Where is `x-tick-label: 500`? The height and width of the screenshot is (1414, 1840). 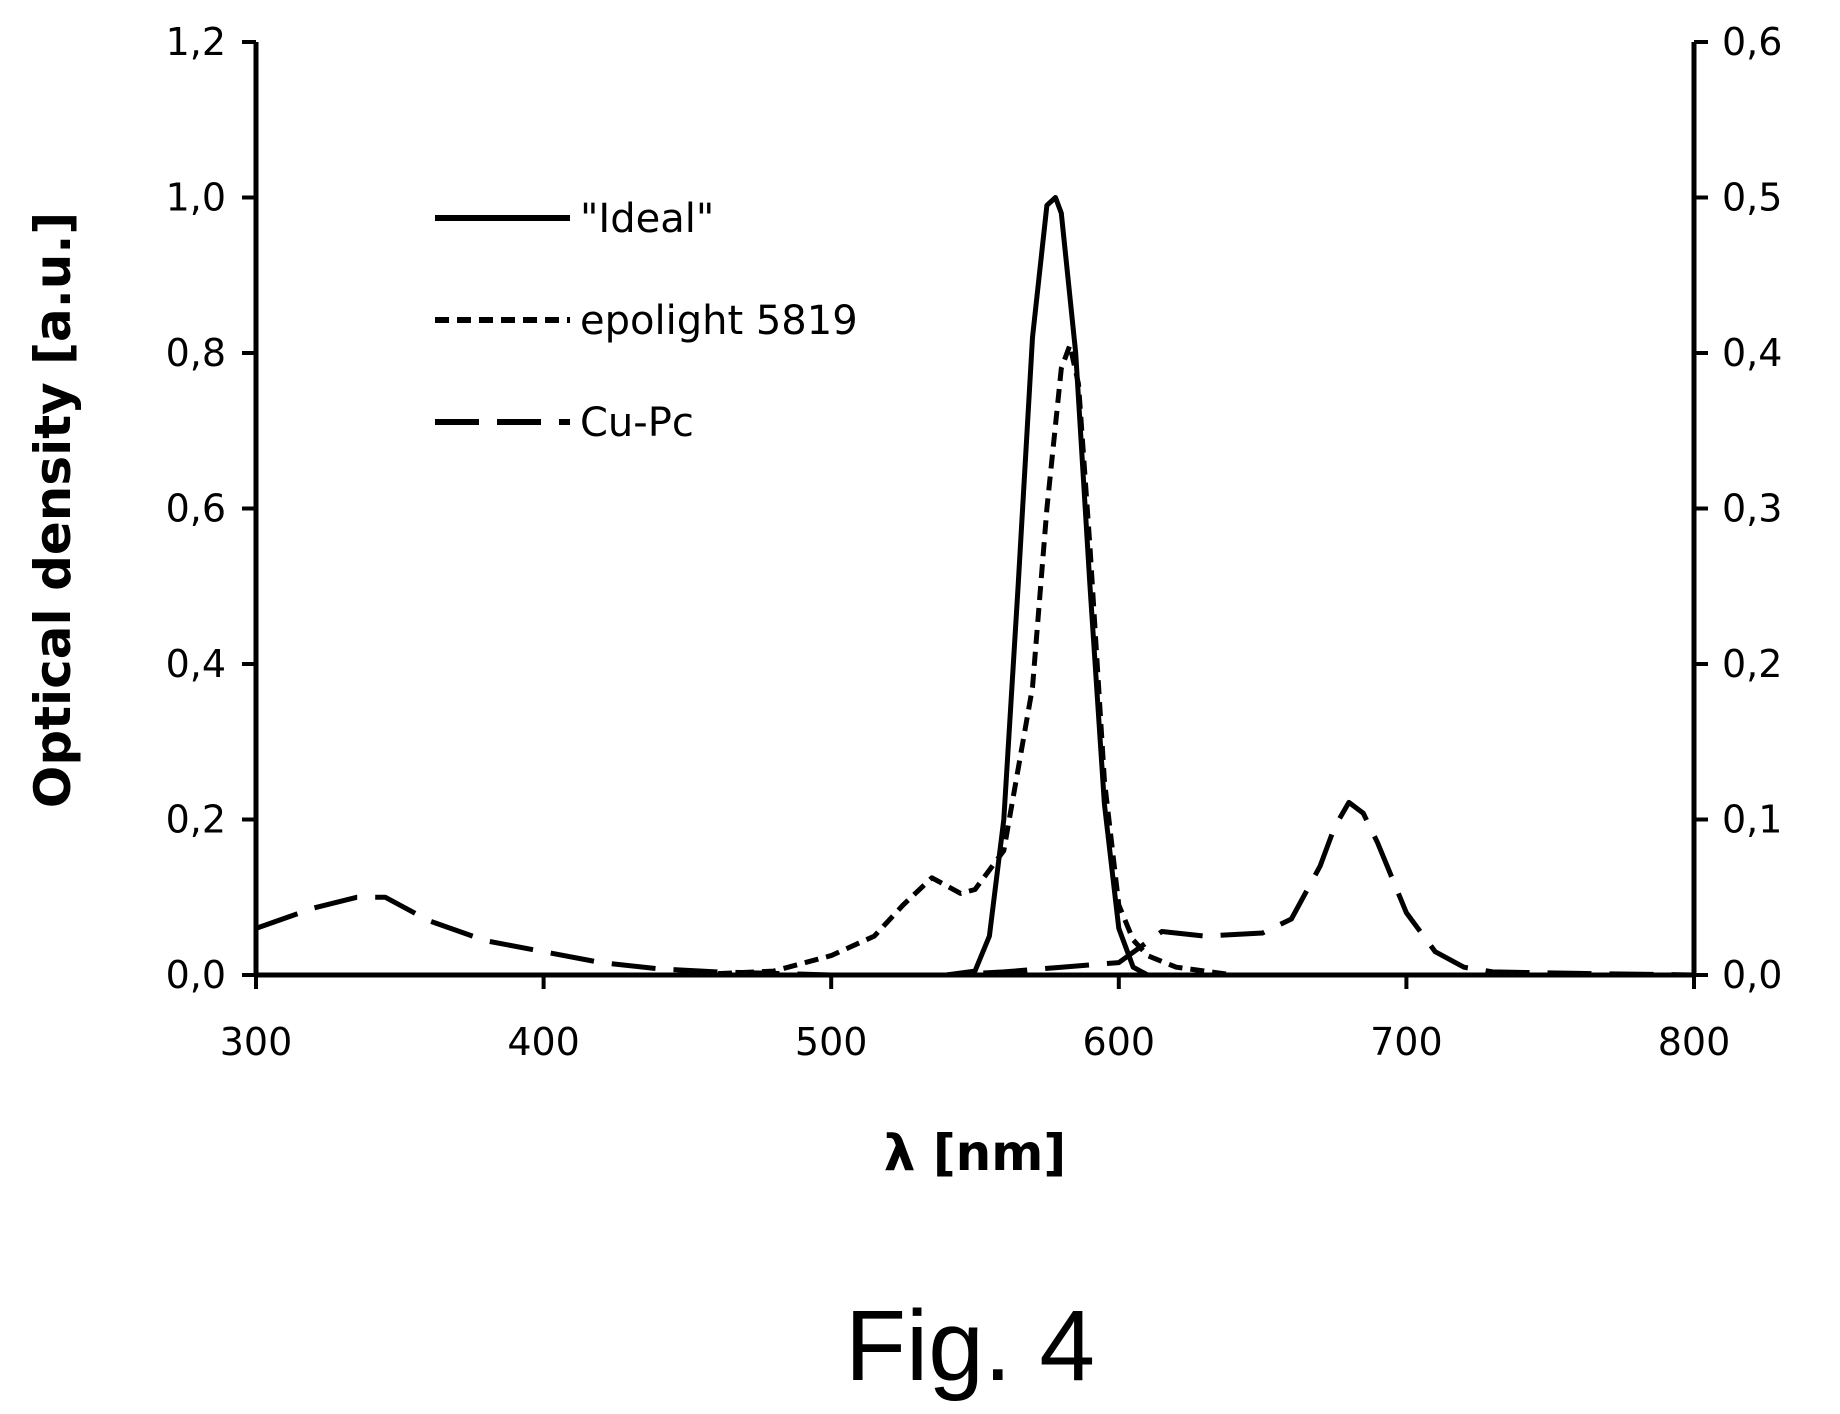
x-tick-label: 500 is located at coordinates (831, 1042).